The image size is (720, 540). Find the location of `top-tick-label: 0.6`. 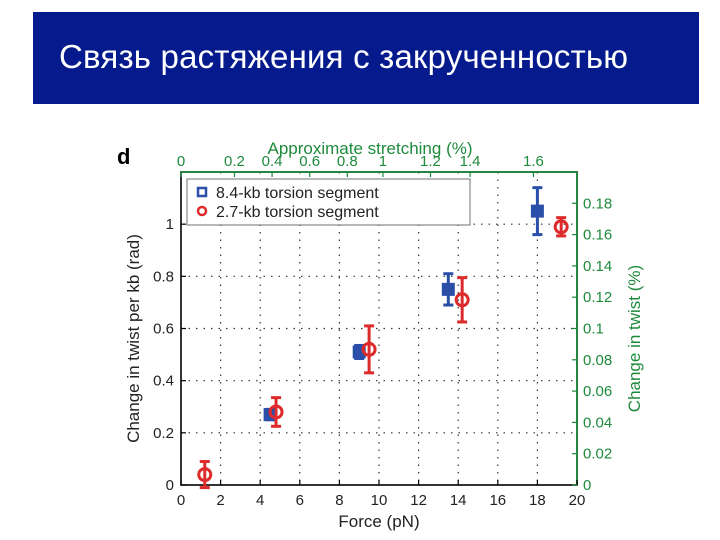

top-tick-label: 0.6 is located at coordinates (309, 161).